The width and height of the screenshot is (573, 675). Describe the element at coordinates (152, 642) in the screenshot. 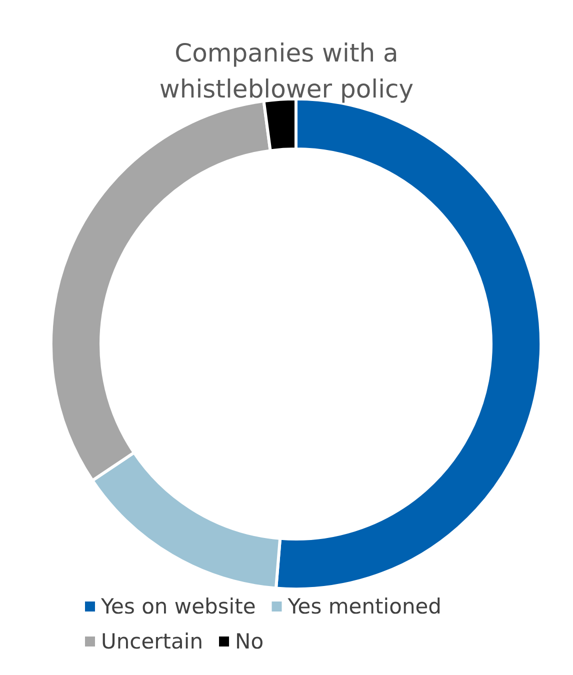

I see `legend-label: Uncertain` at that location.